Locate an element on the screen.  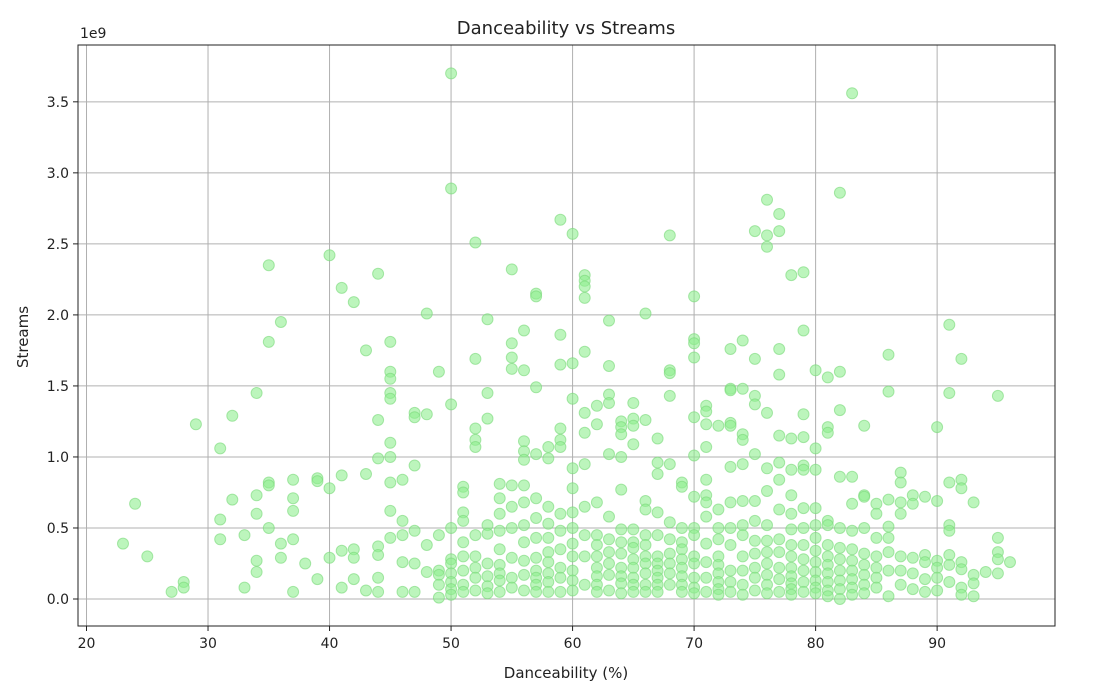
y-tick-label: 1.5 is located at coordinates (58, 387).